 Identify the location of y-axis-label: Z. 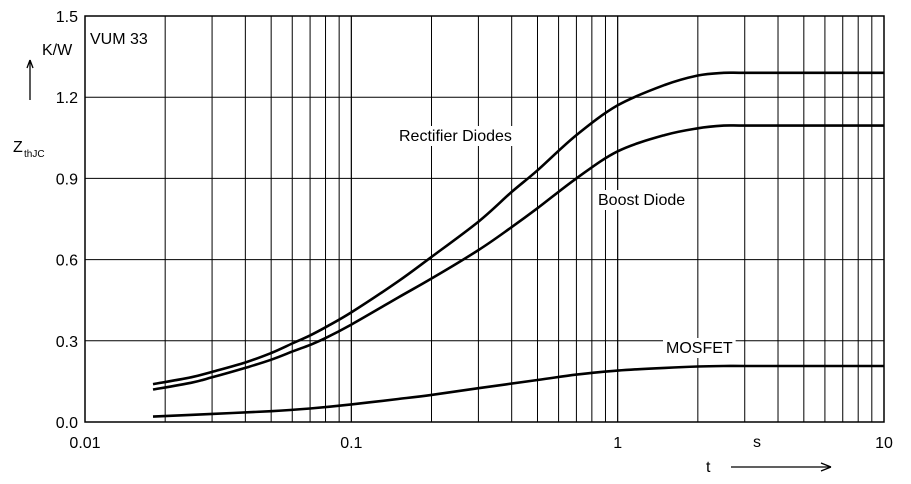
(18, 147).